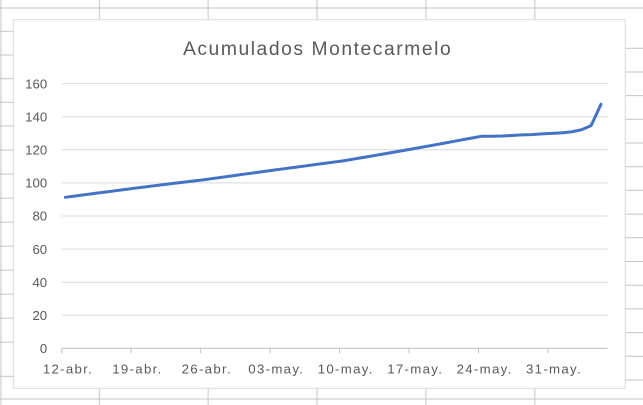 Image resolution: width=643 pixels, height=405 pixels. Describe the element at coordinates (36, 83) in the screenshot. I see `svg-text: 160` at that location.